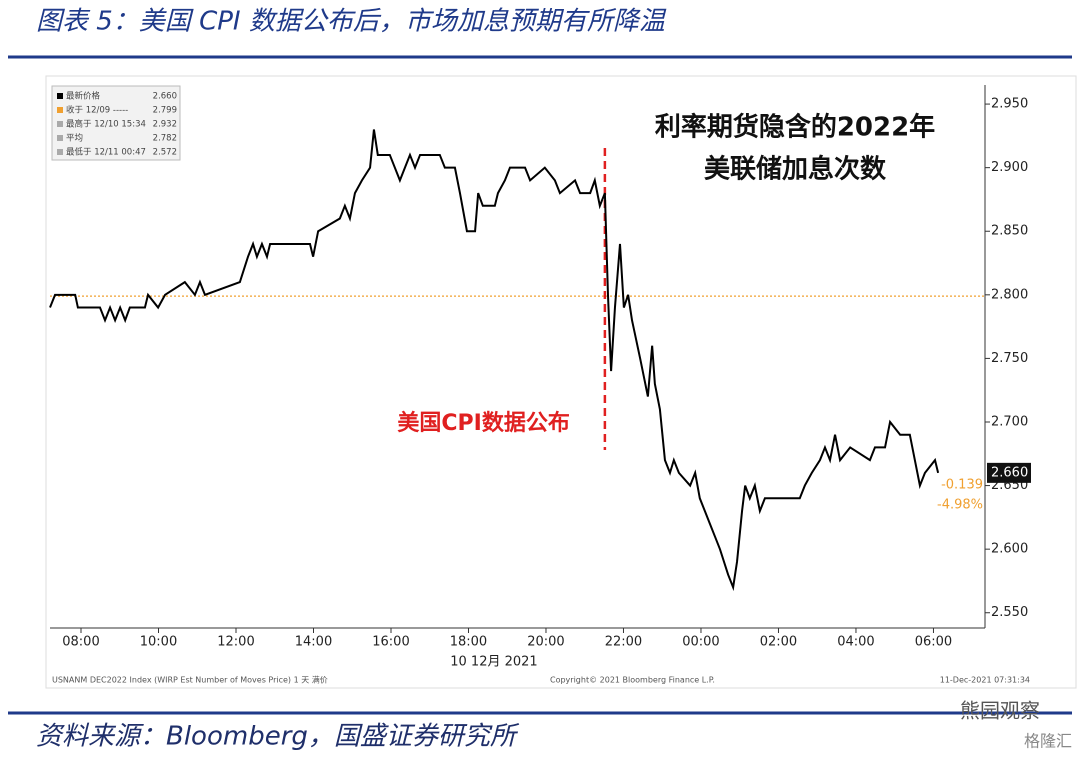 The image size is (1080, 758). What do you see at coordinates (795, 127) in the screenshot?
I see `annotation: 利率期货隐含的2022年` at bounding box center [795, 127].